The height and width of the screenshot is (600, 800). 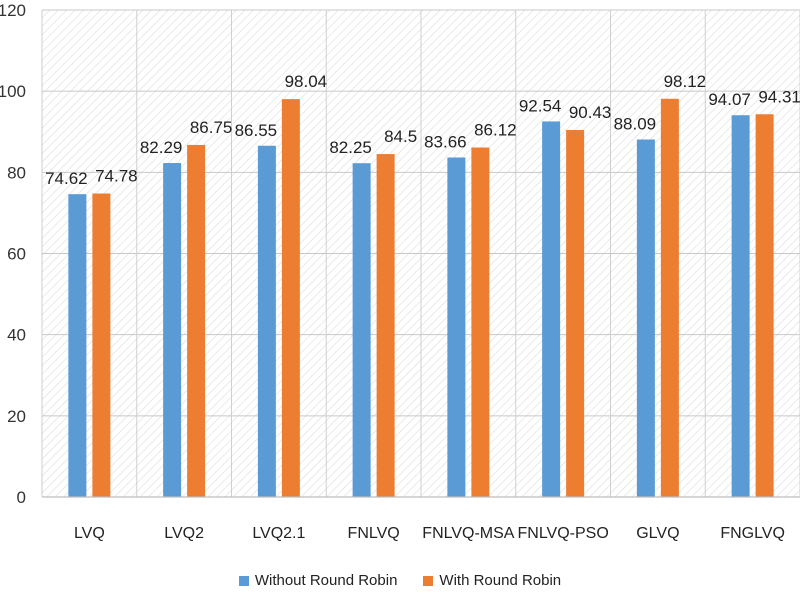 I want to click on data-label: 90.43, so click(x=590, y=112).